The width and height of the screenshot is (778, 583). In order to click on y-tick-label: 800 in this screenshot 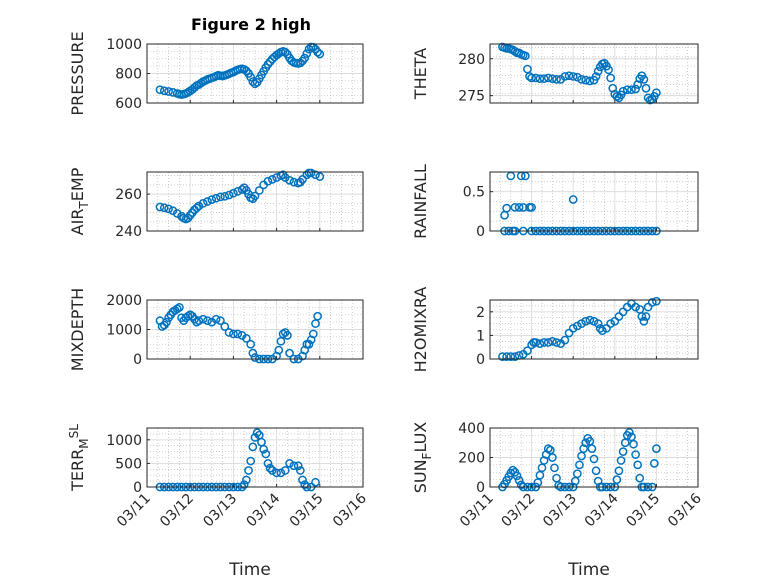, I will do `click(128, 75)`.